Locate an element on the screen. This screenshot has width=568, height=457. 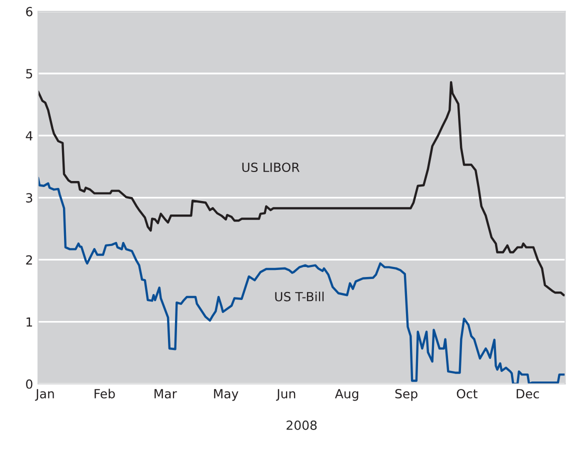
x-tick-label: May is located at coordinates (226, 395).